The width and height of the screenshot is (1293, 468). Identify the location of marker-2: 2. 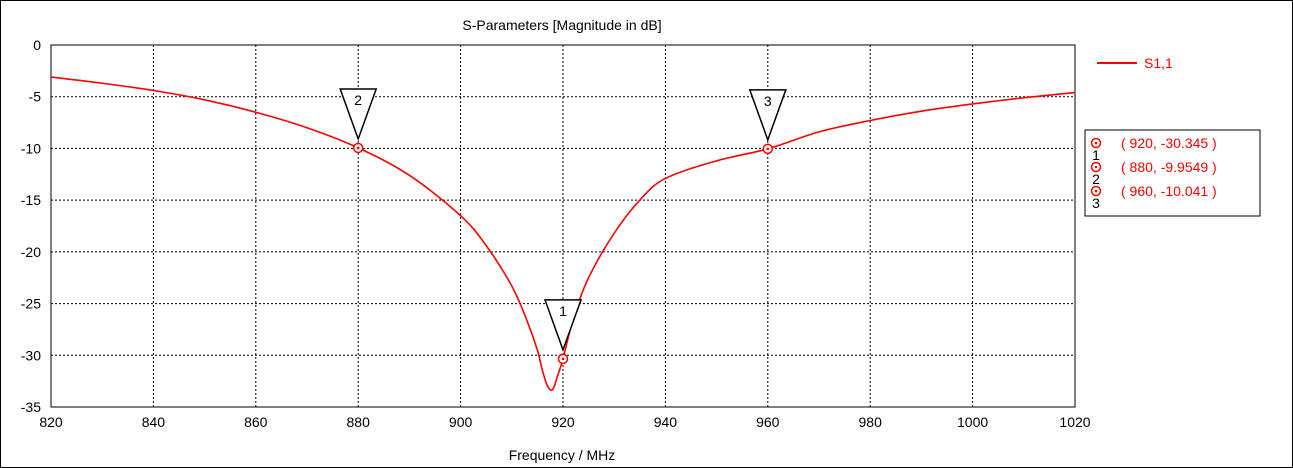
(358, 121).